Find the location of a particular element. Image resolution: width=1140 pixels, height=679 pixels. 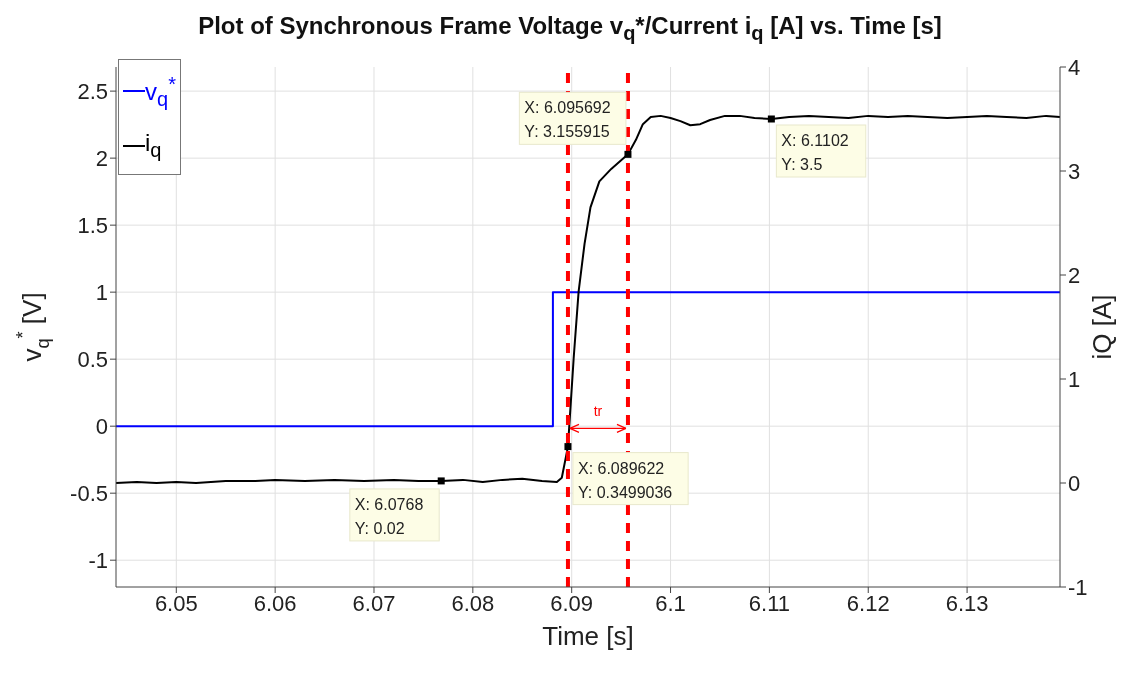

y2-axis-title: iQ [A] is located at coordinates (1101, 327).